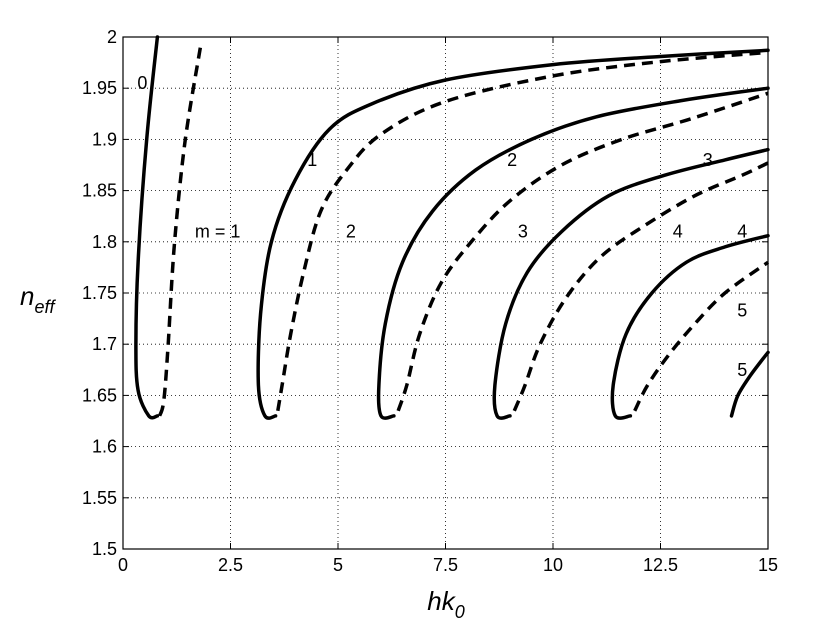 Image resolution: width=830 pixels, height=625 pixels. Describe the element at coordinates (123, 565) in the screenshot. I see `x-tick-label: 0` at that location.